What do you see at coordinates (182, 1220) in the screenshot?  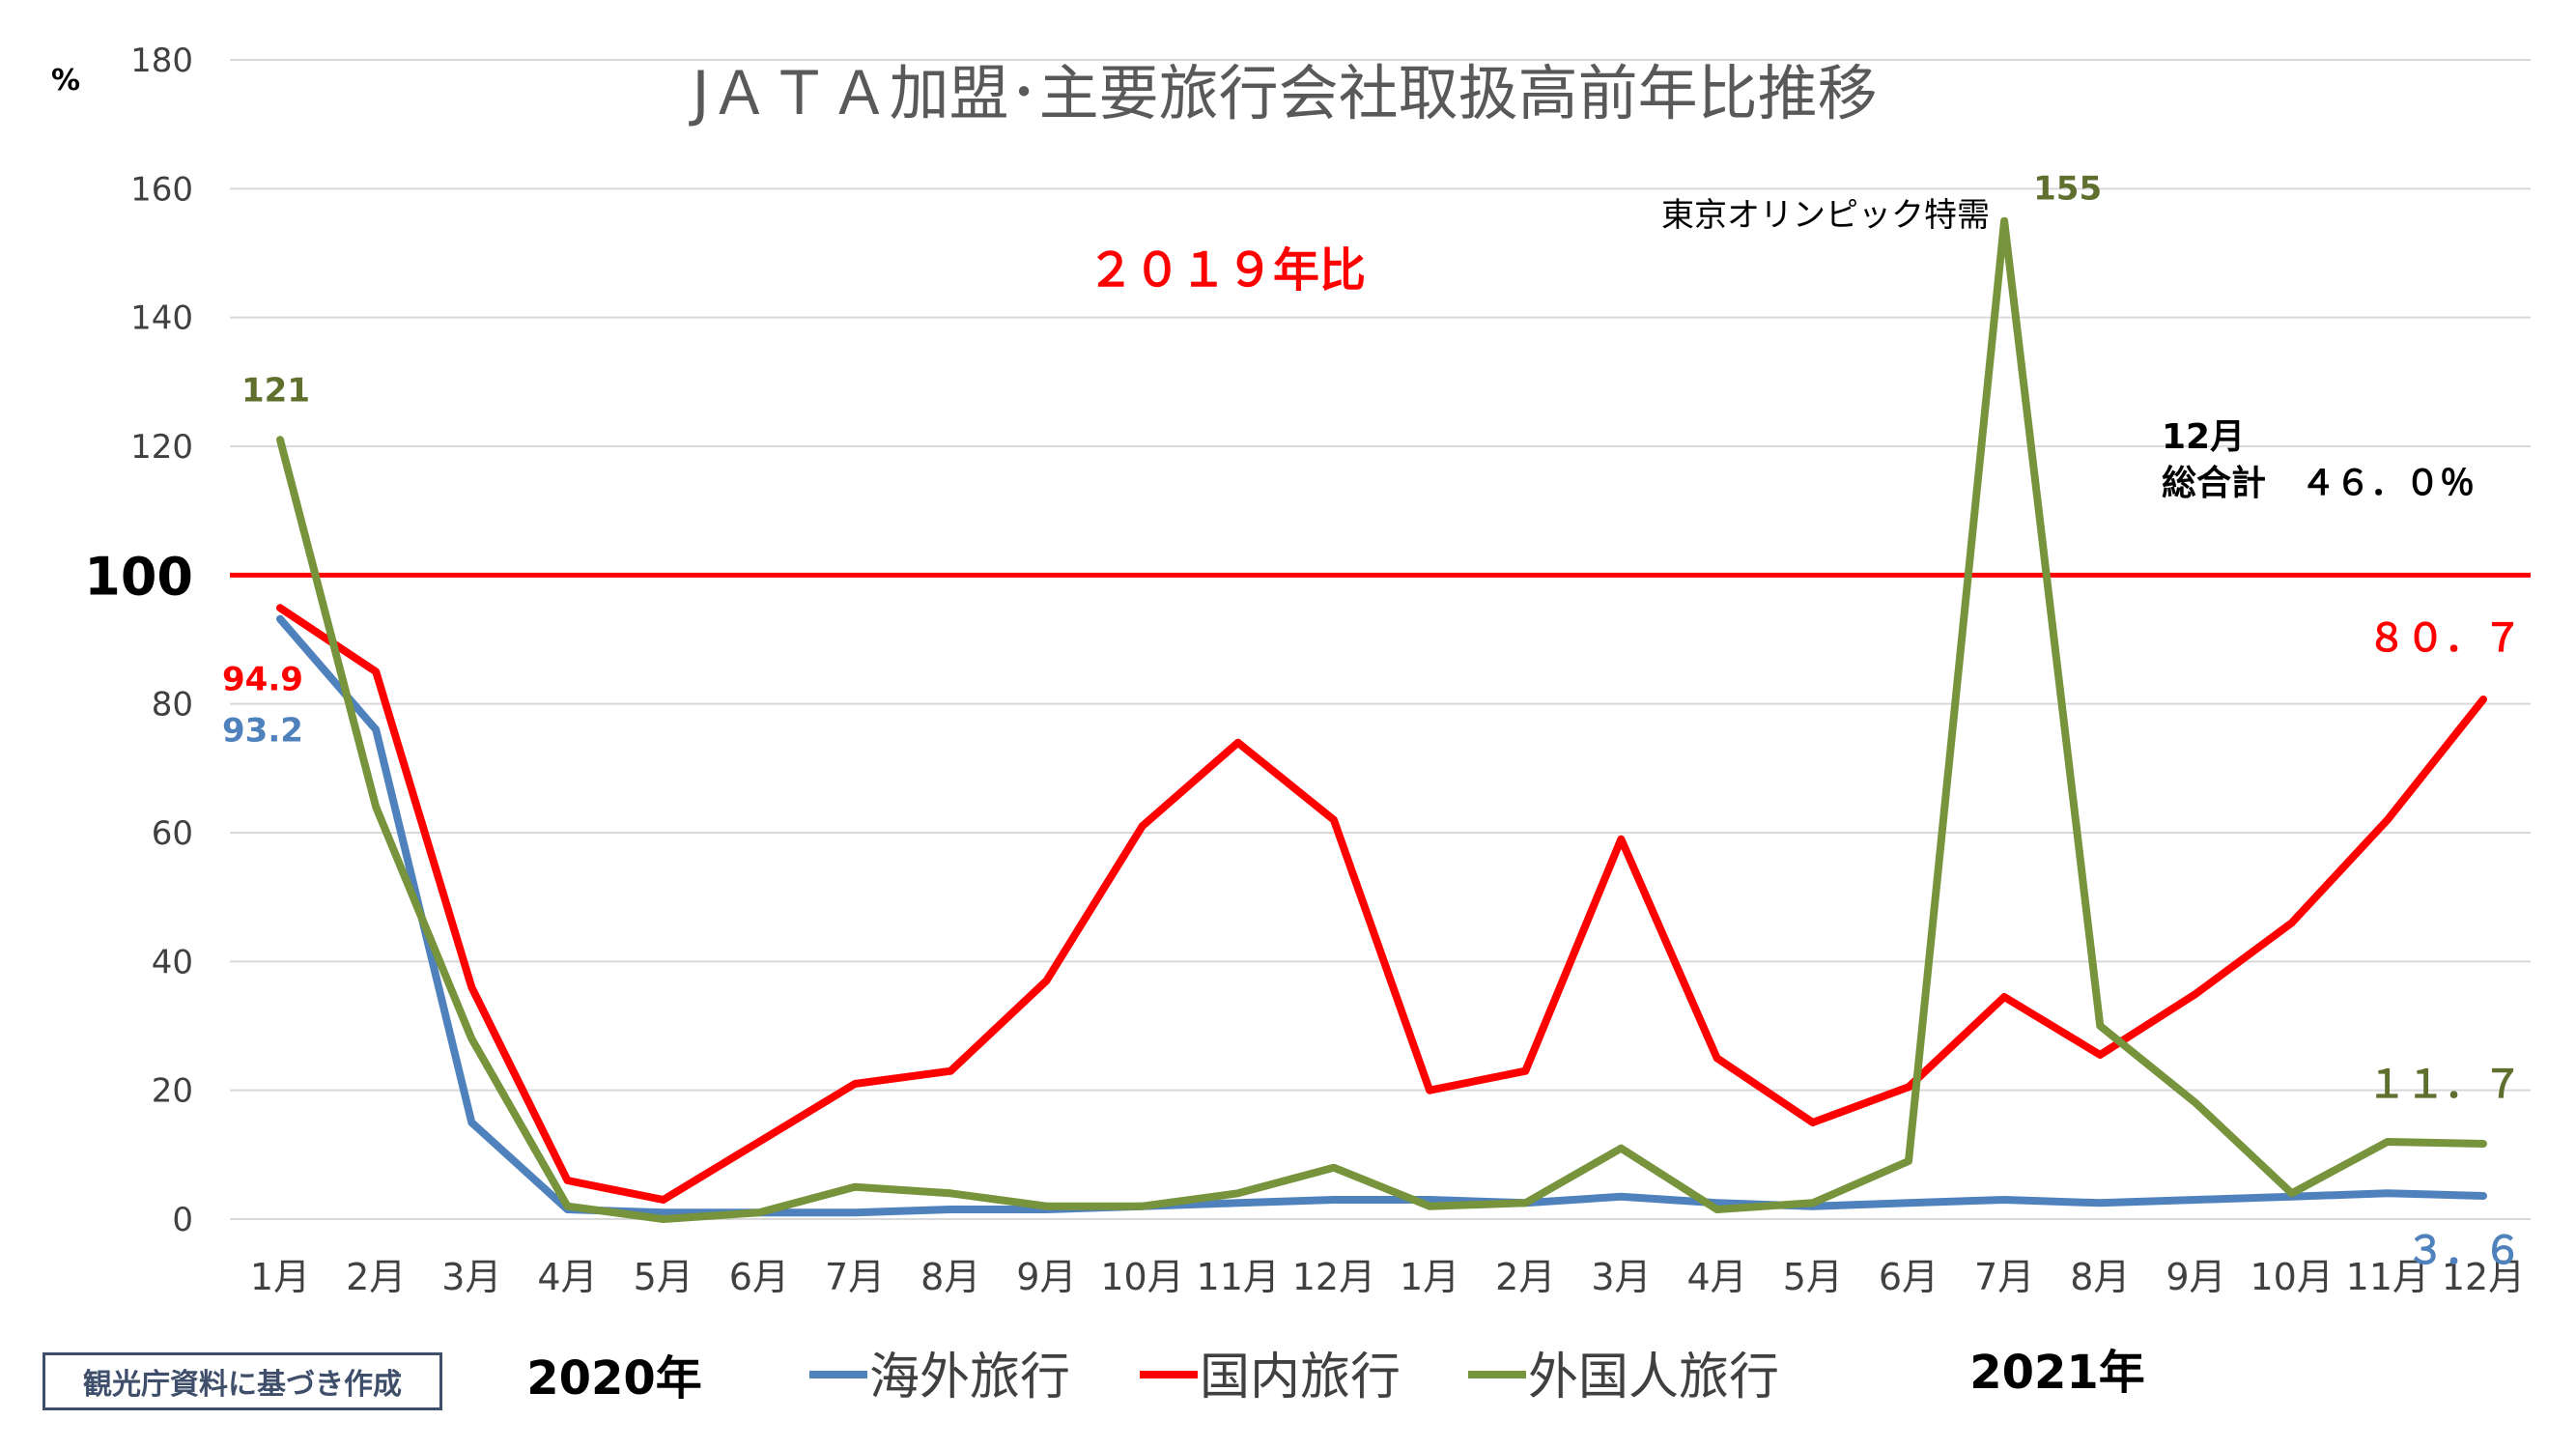 I see `y-tick-label: 0` at bounding box center [182, 1220].